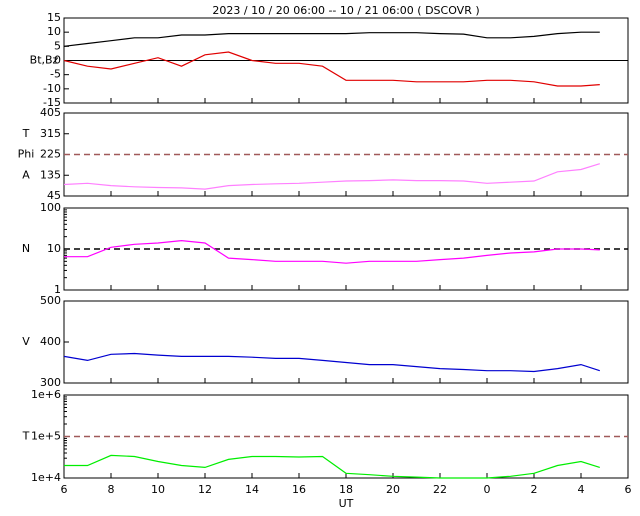 This screenshot has height=516, width=640. Describe the element at coordinates (50, 112) in the screenshot. I see `y-tick-label: 405` at that location.